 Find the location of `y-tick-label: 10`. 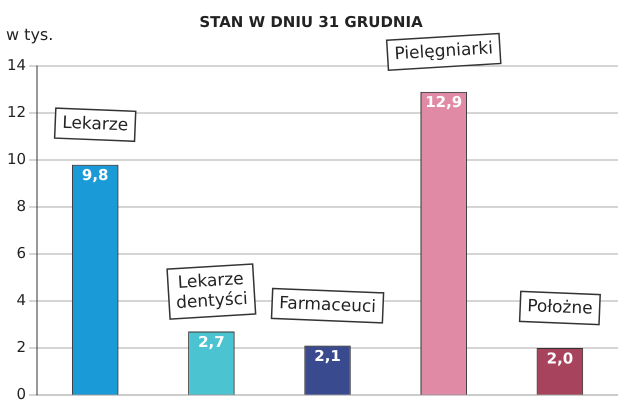

y-tick-label: 10 is located at coordinates (16, 159).